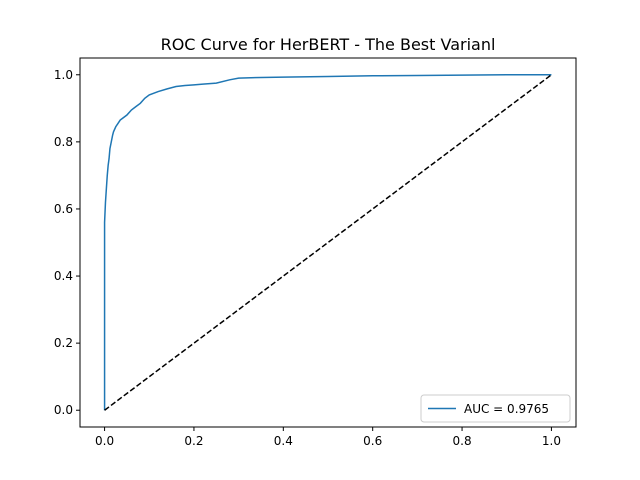 The height and width of the screenshot is (480, 640). What do you see at coordinates (63, 75) in the screenshot?
I see `y-tick-label: 1.0` at bounding box center [63, 75].